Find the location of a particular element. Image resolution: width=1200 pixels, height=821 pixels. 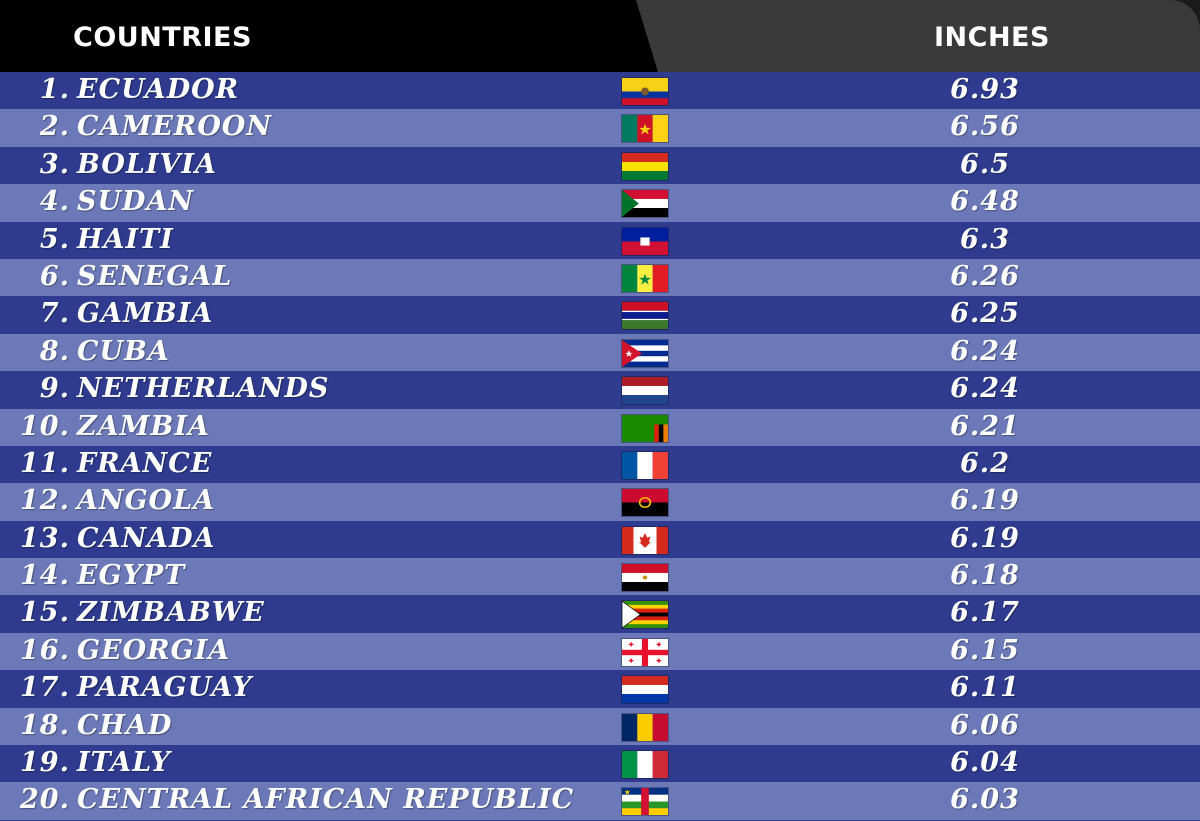

rank-label: 16. is located at coordinates (45, 650).